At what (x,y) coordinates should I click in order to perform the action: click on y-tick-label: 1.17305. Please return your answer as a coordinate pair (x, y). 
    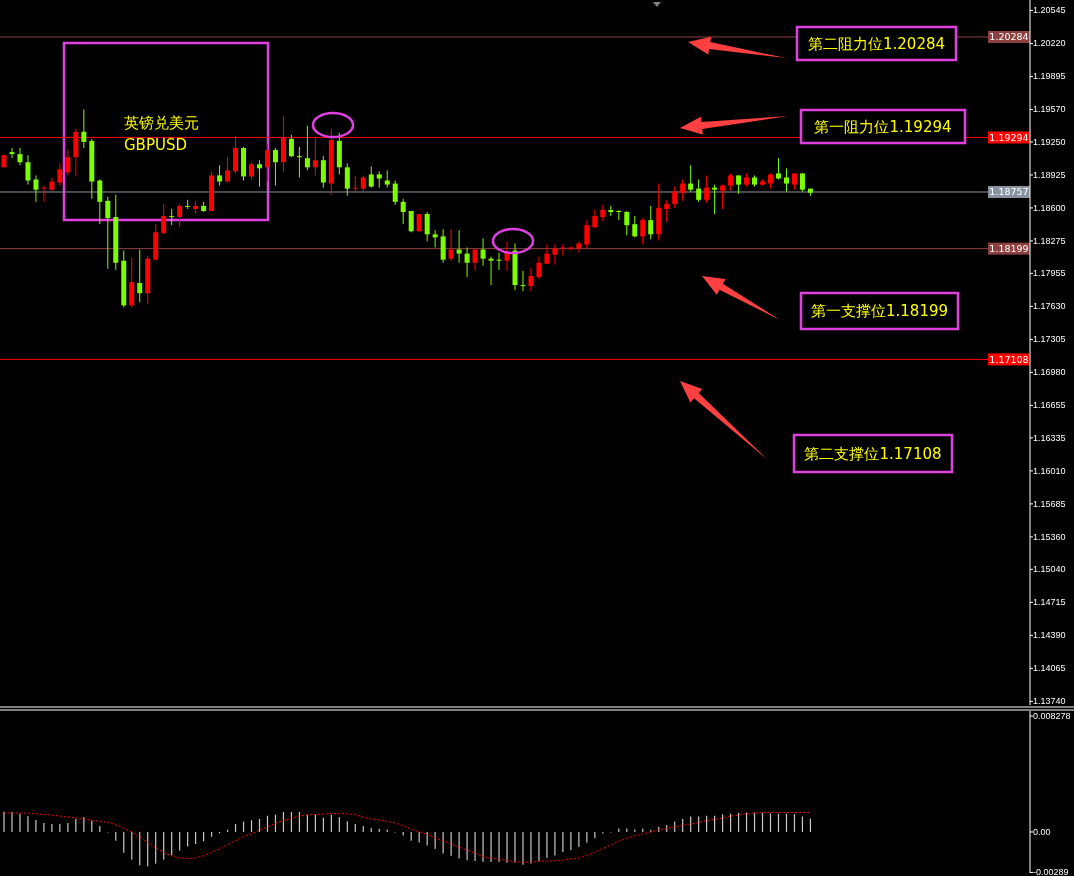
    Looking at the image, I should click on (1049, 339).